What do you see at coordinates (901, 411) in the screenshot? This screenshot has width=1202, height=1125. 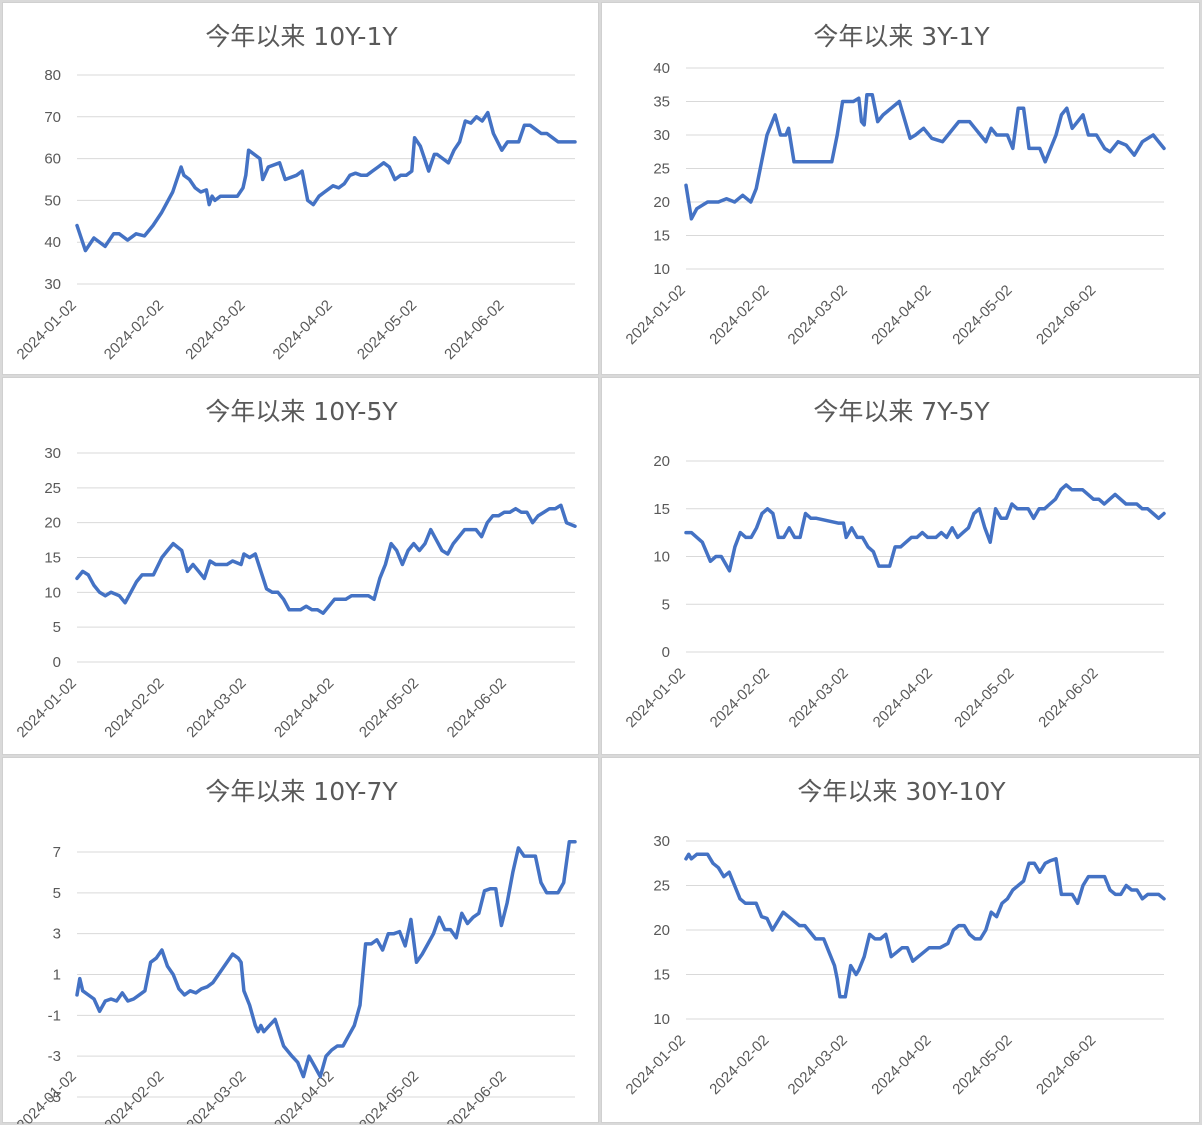 I see `chart-title: 今年以来 7Y-5Y` at bounding box center [901, 411].